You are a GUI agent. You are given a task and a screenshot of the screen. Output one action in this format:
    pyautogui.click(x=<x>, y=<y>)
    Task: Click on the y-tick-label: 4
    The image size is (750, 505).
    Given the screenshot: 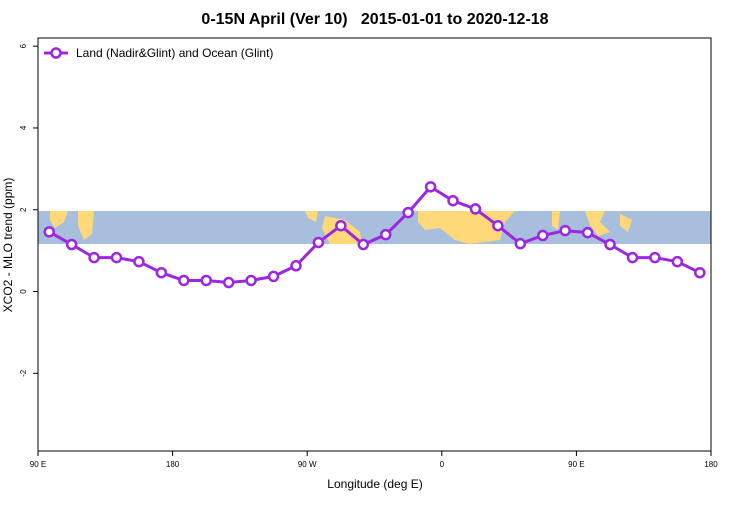 What is the action you would take?
    pyautogui.click(x=23, y=127)
    